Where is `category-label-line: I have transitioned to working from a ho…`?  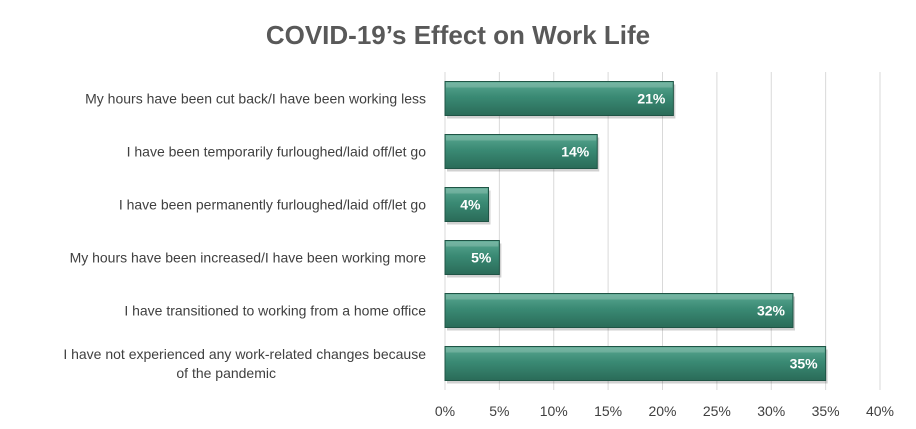
category-label-line: I have transitioned to working from a ho… is located at coordinates (275, 311).